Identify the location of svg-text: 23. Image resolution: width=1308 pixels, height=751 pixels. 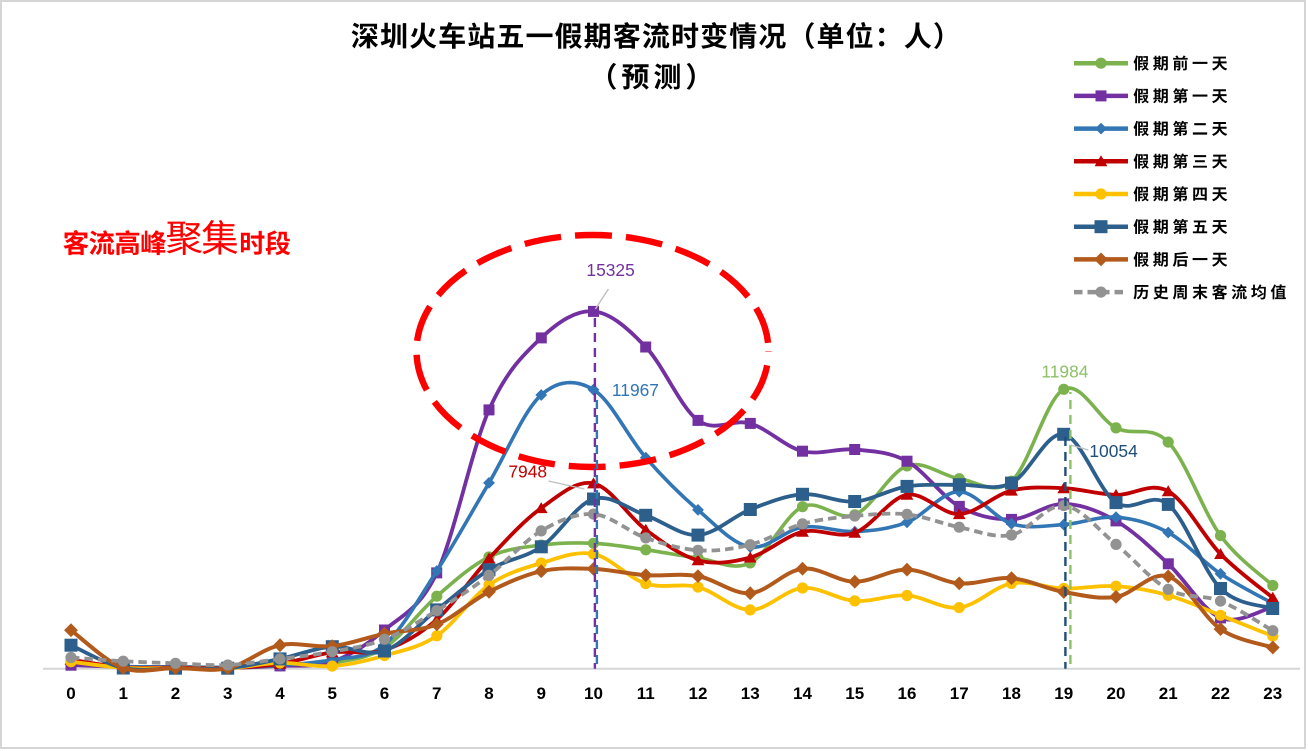
(1272, 693).